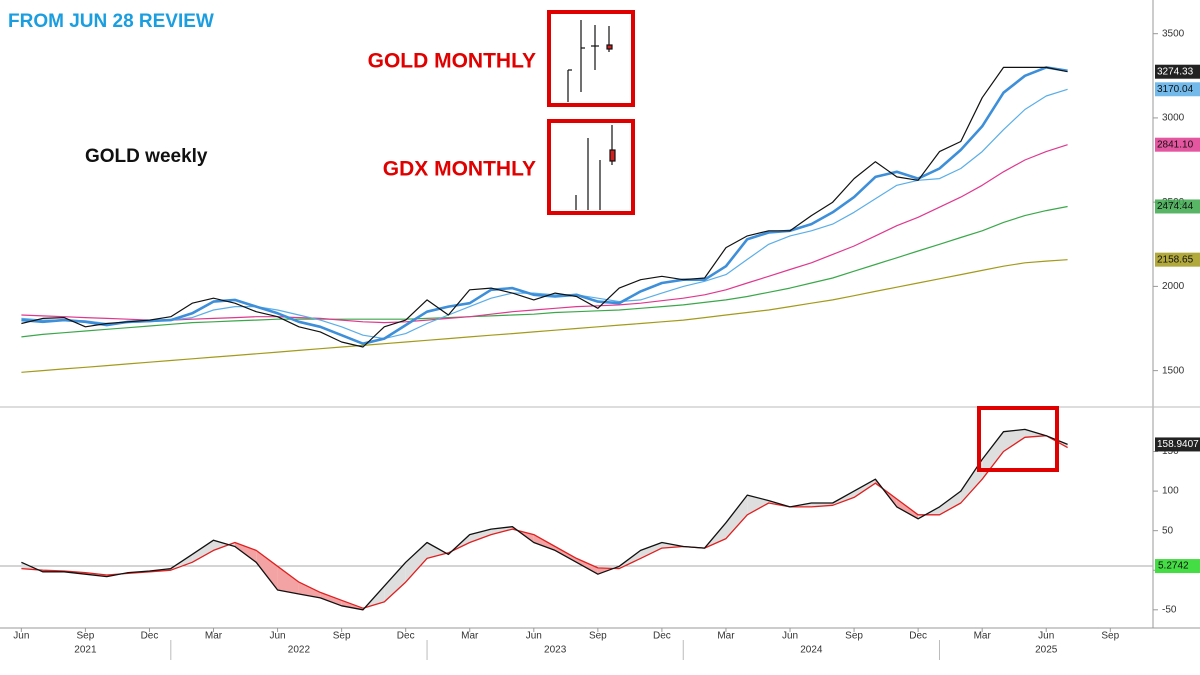 The height and width of the screenshot is (675, 1200). I want to click on year-label: 2023, so click(555, 650).